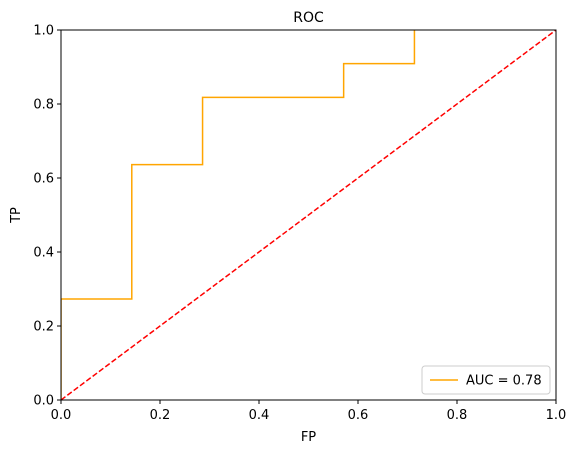  What do you see at coordinates (43, 253) in the screenshot?
I see `y-tick-label: 0.4` at bounding box center [43, 253].